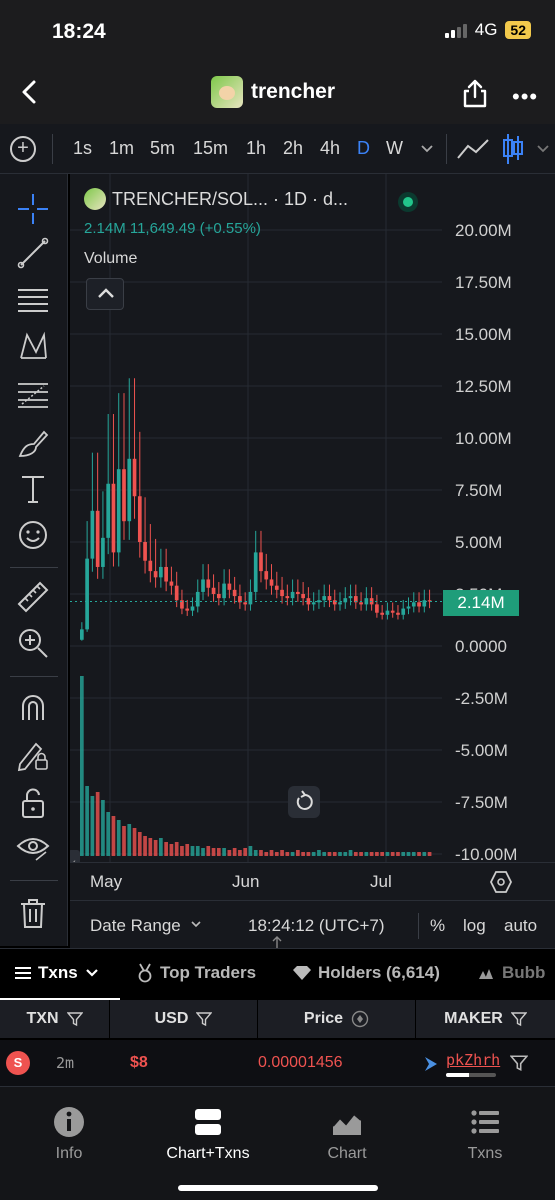 The height and width of the screenshot is (1200, 555). I want to click on emoji-icon, so click(33, 535).